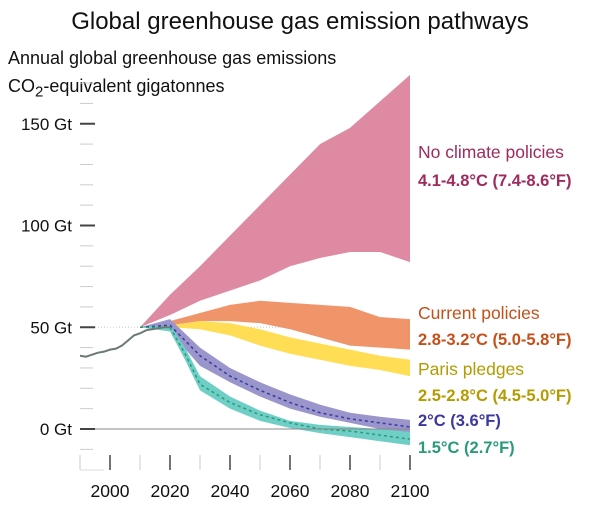 Image resolution: width=600 pixels, height=509 pixels. What do you see at coordinates (170, 491) in the screenshot?
I see `x-tick-label: 2020` at bounding box center [170, 491].